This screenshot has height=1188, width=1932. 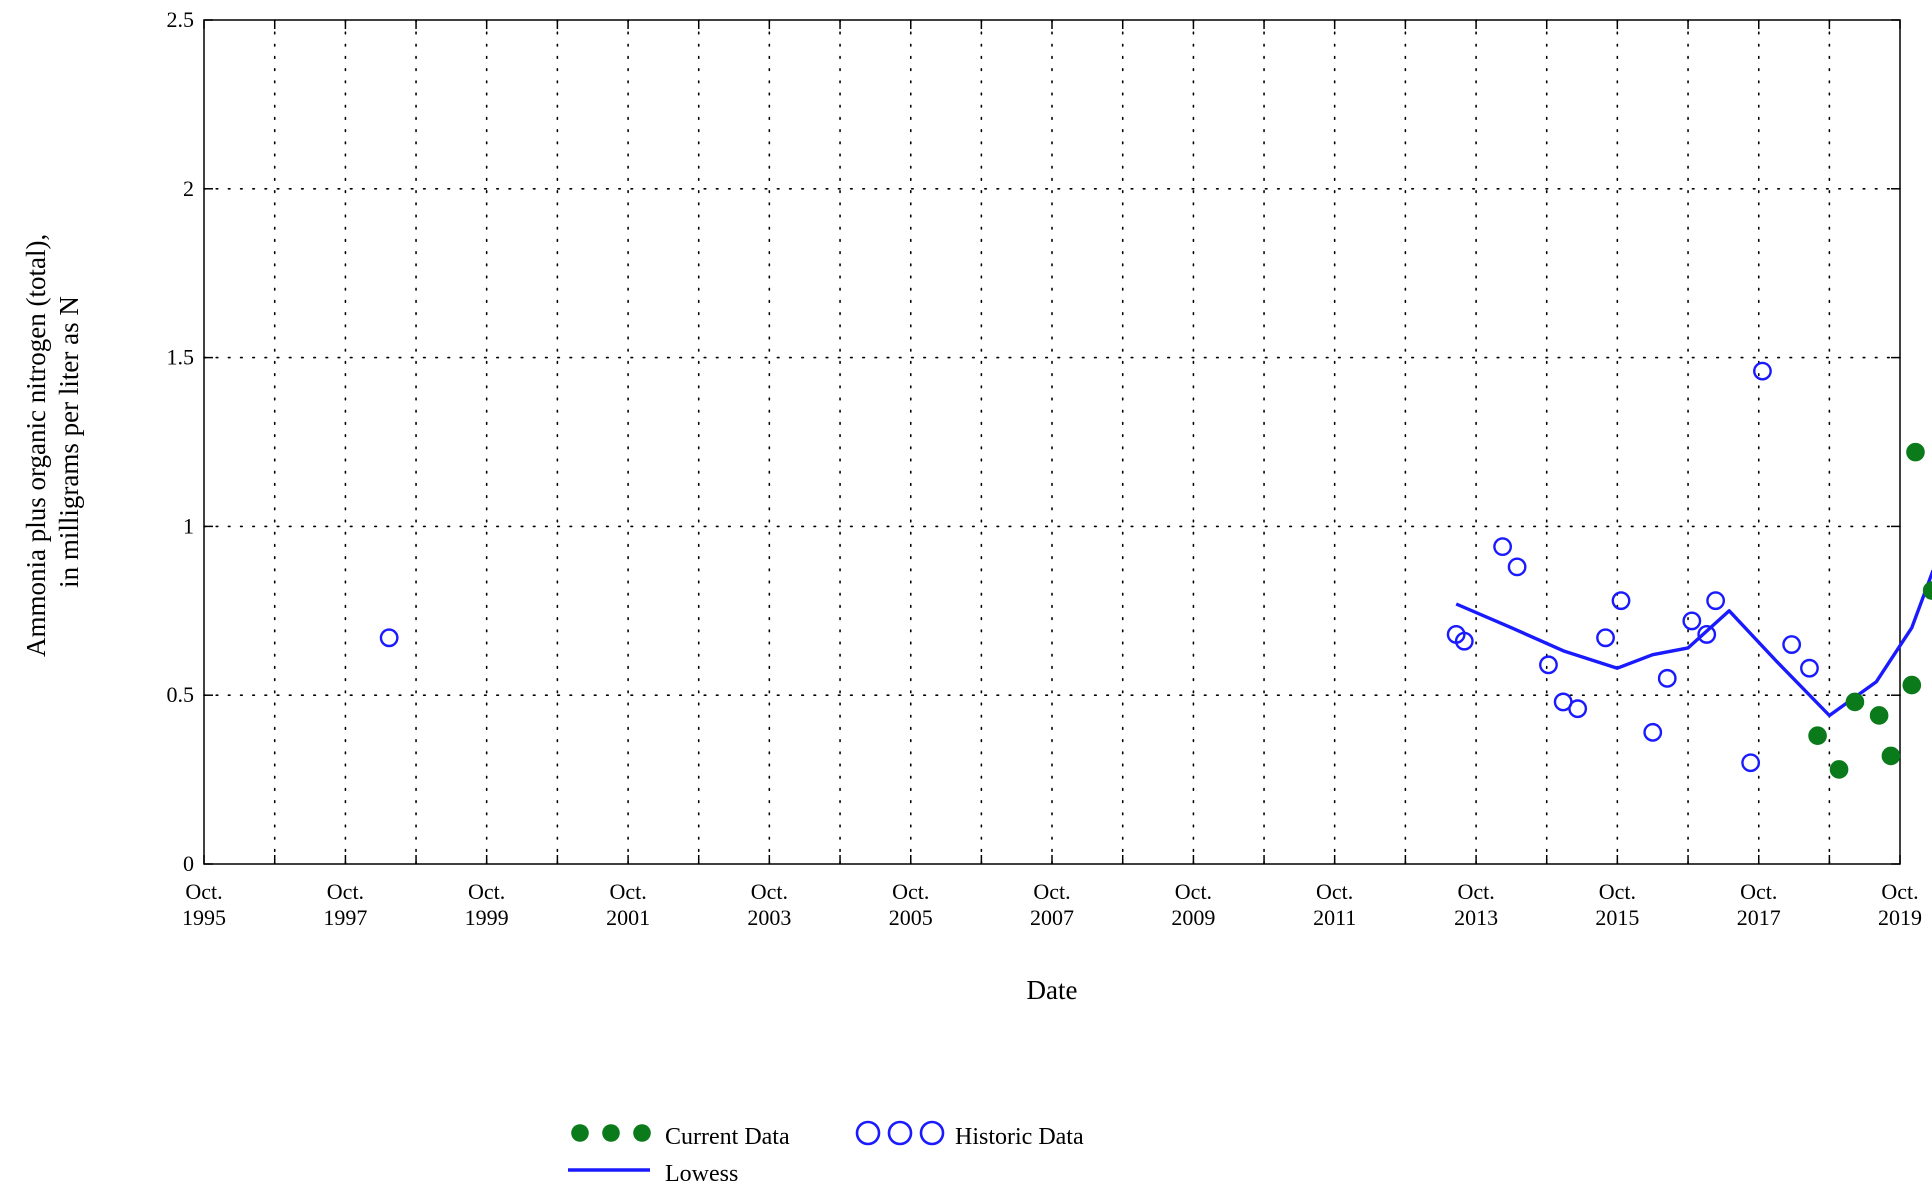 I want to click on legend-current-data-label: Current Data, so click(x=727, y=1137).